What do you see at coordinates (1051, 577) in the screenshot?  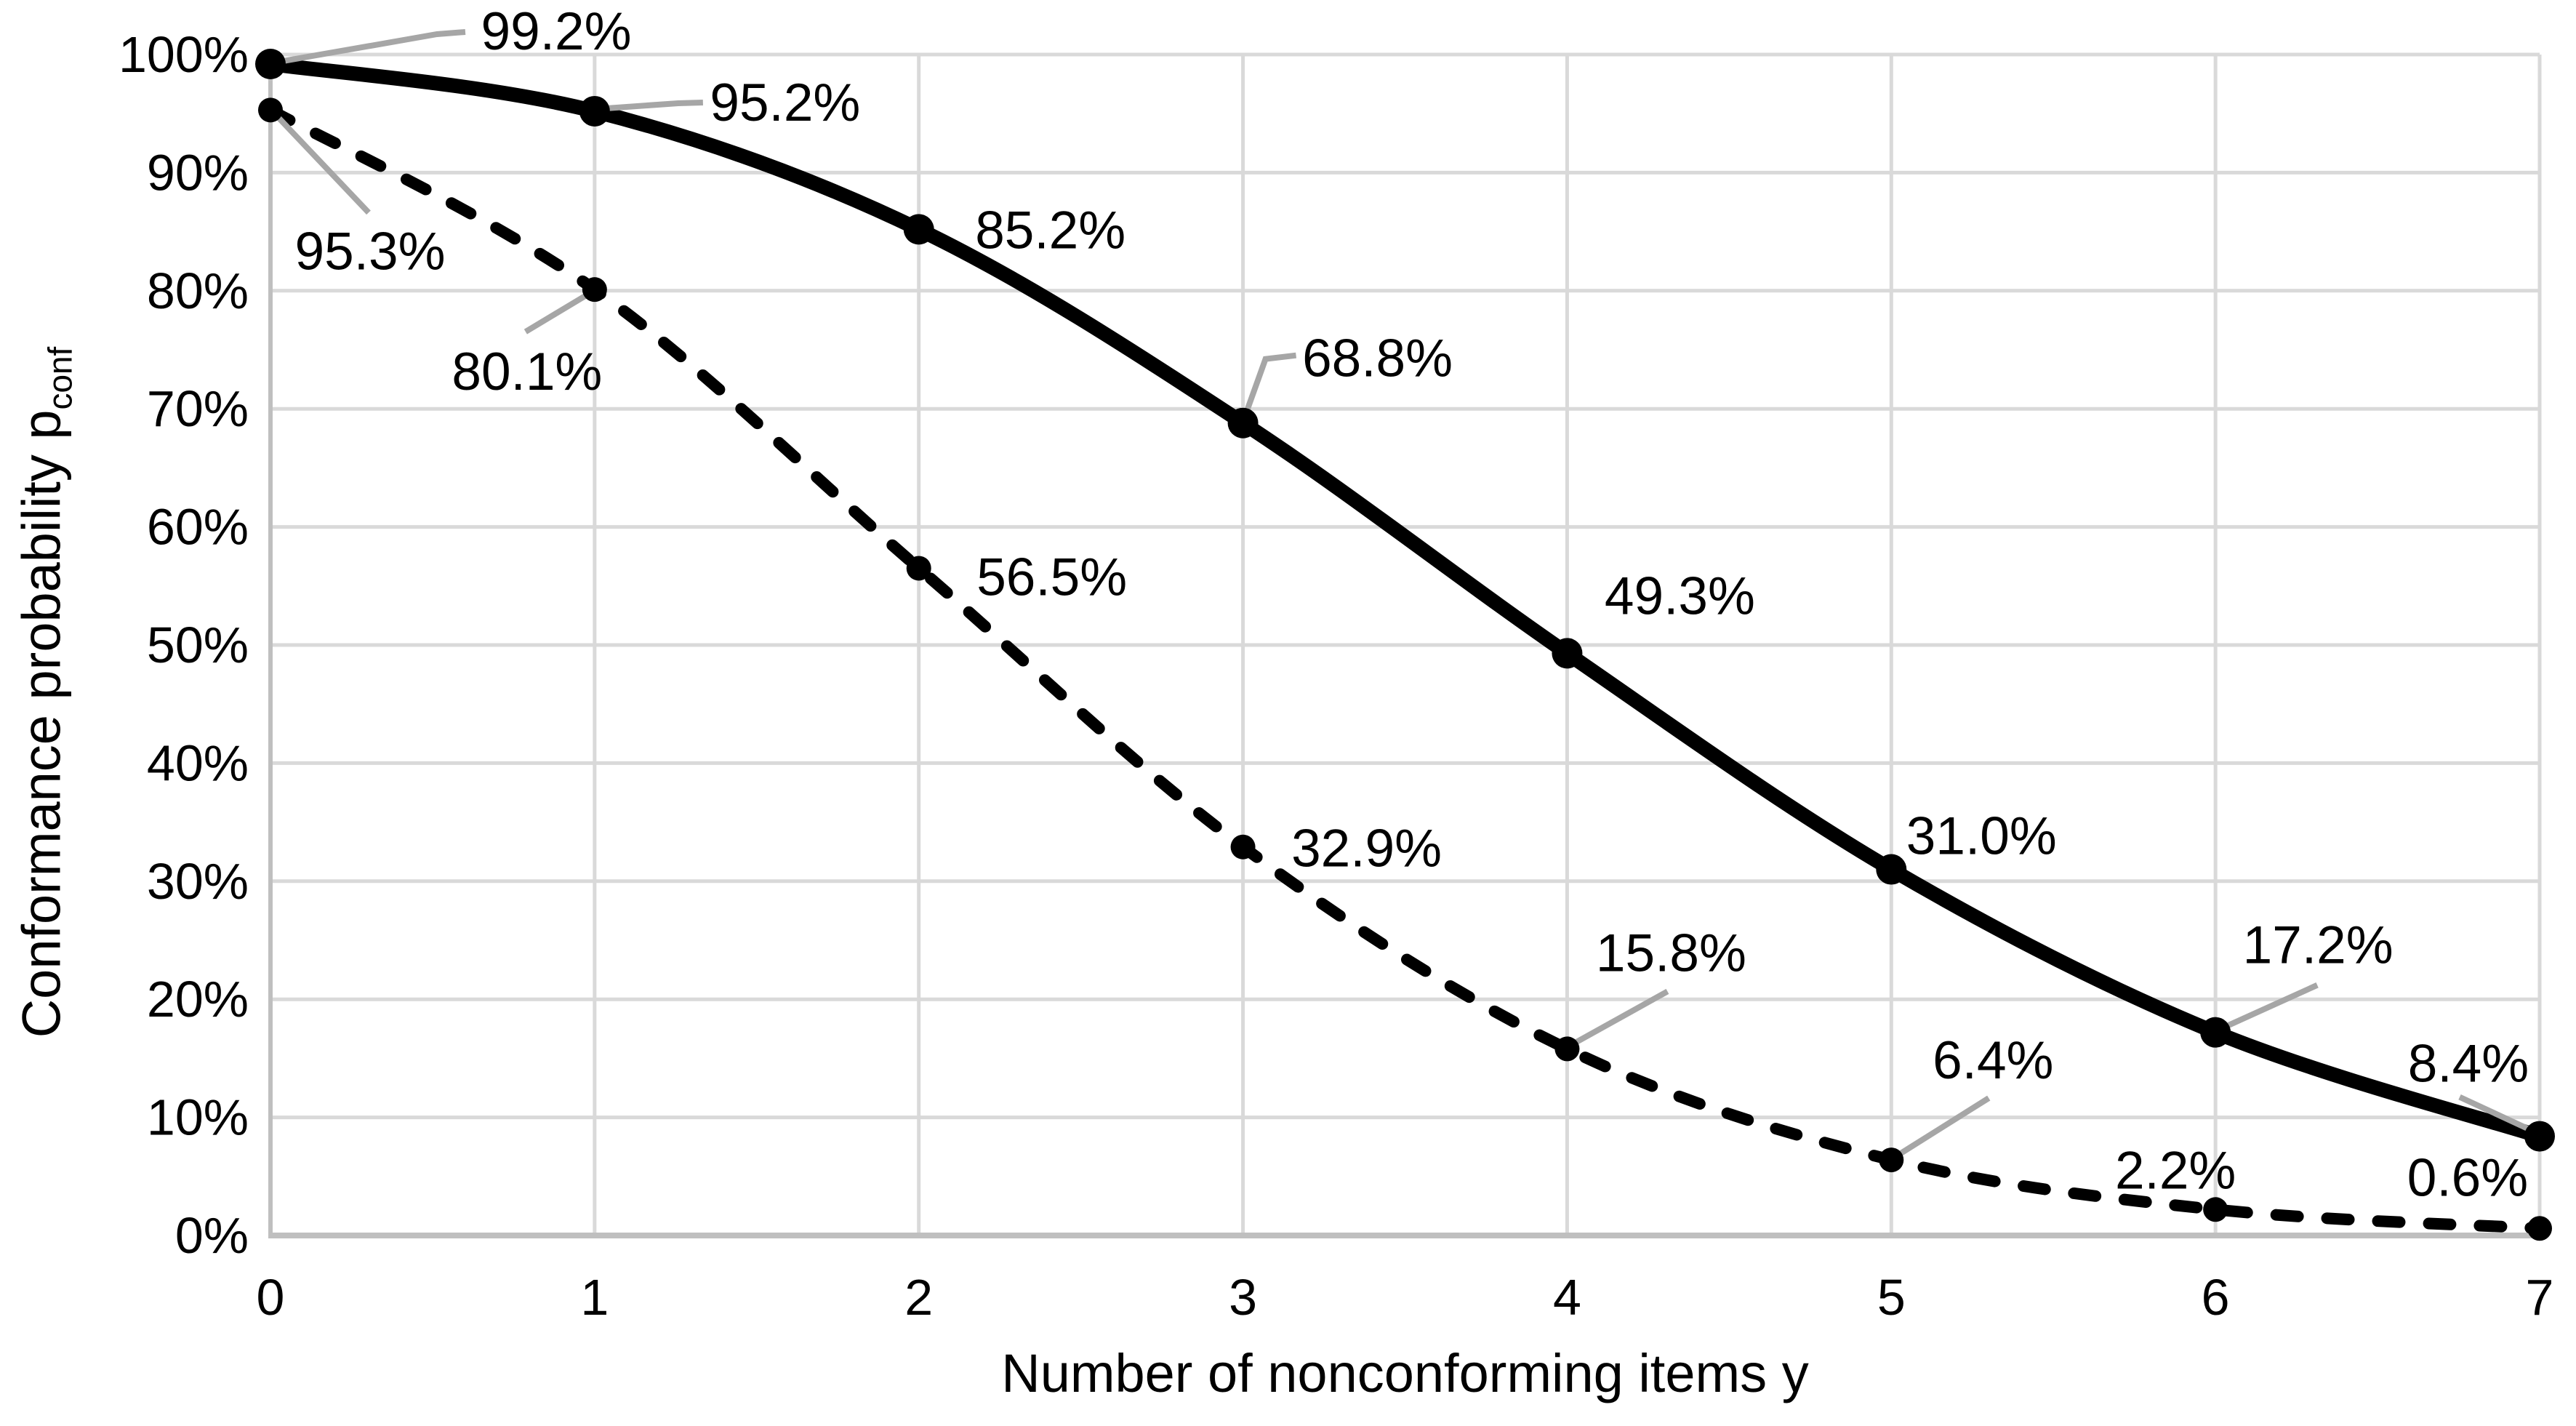 I see `data-label-dashed-2: 56.5%` at bounding box center [1051, 577].